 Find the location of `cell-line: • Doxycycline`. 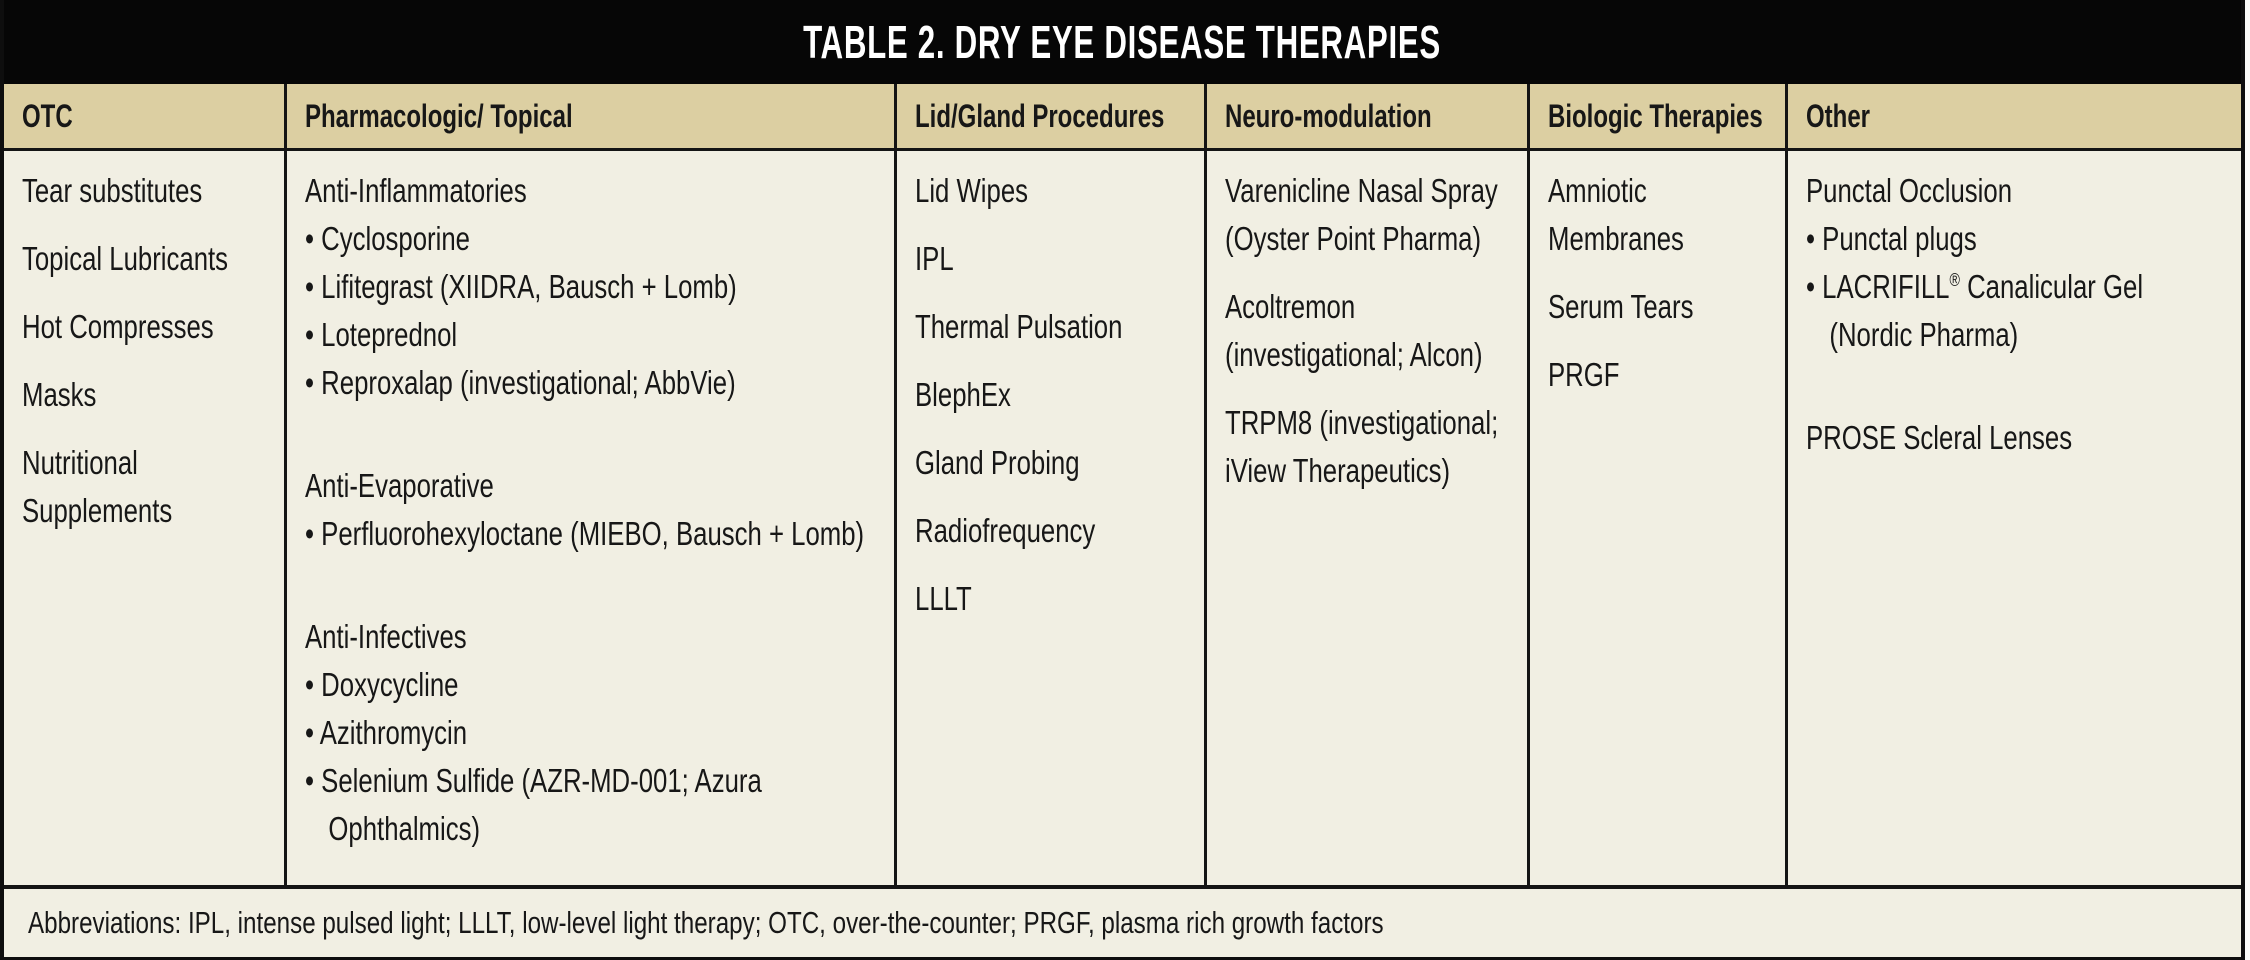

cell-line: • Doxycycline is located at coordinates (382, 684).